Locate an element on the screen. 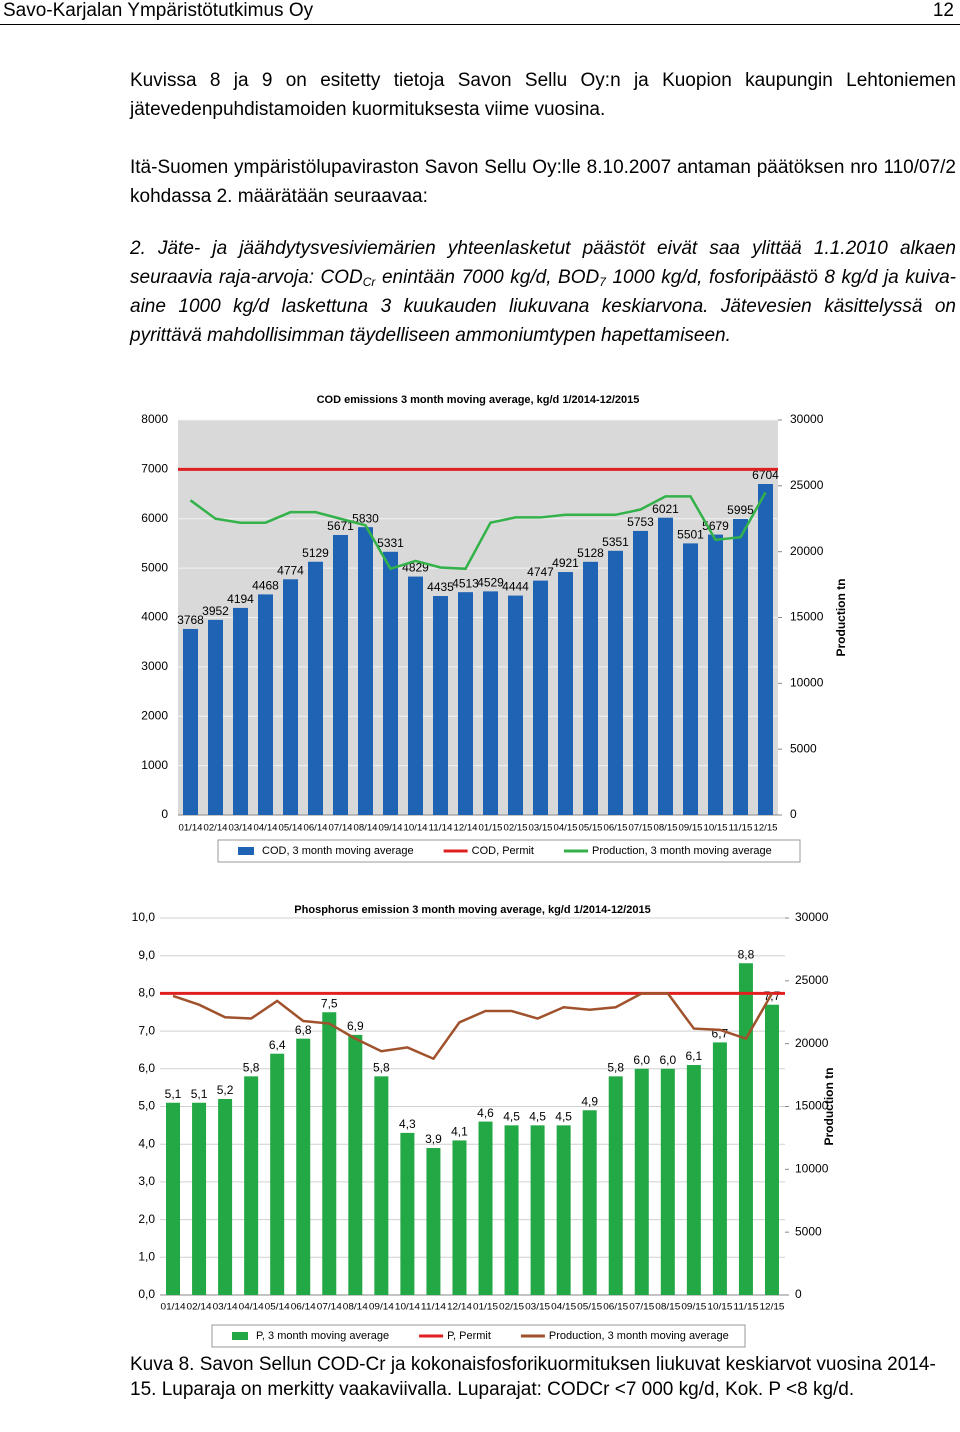  text: enintään 7000 kg/d, BOD is located at coordinates (487, 277).